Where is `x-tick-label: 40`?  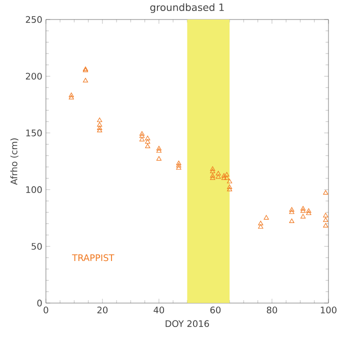
x-tick-label: 40 is located at coordinates (158, 310).